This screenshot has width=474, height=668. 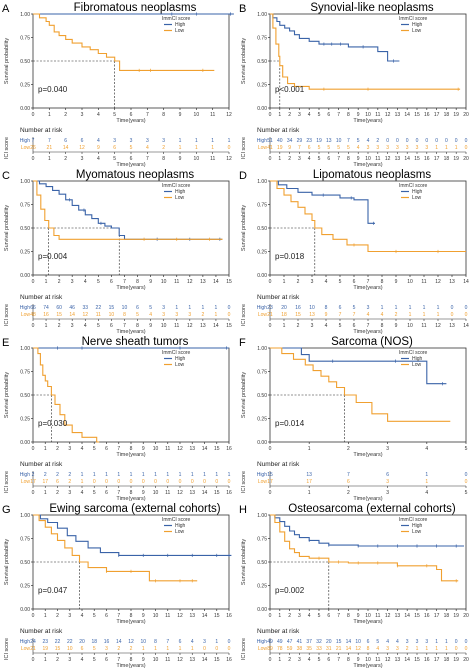 I want to click on x-tick-label: 16, so click(x=427, y=616).